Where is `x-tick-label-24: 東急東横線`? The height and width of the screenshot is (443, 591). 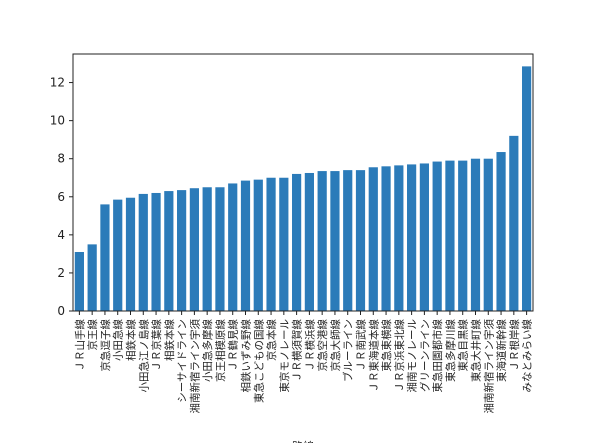
x-tick-label-24: 東急東横線 is located at coordinates (386, 345).